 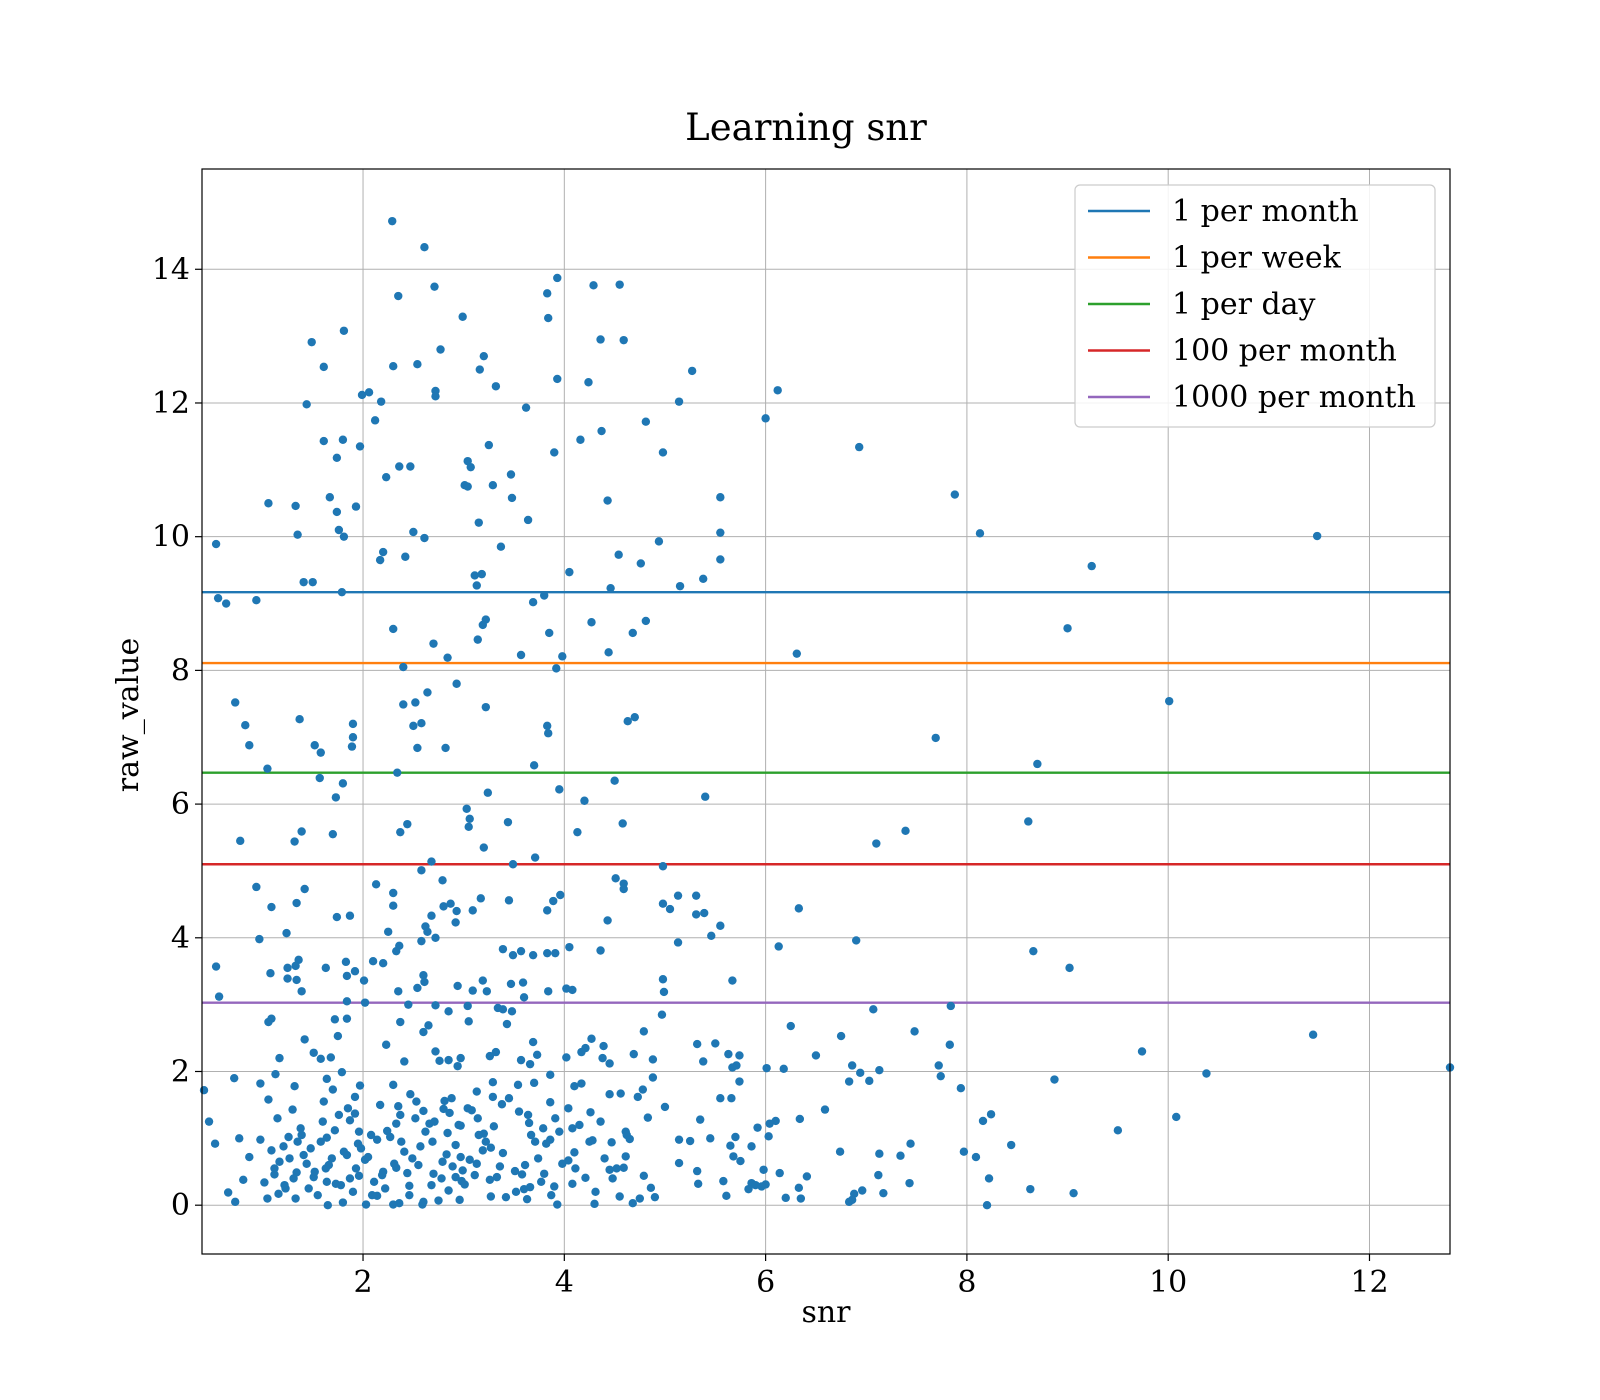 I want to click on y-tick-label: 14, so click(x=171, y=269).